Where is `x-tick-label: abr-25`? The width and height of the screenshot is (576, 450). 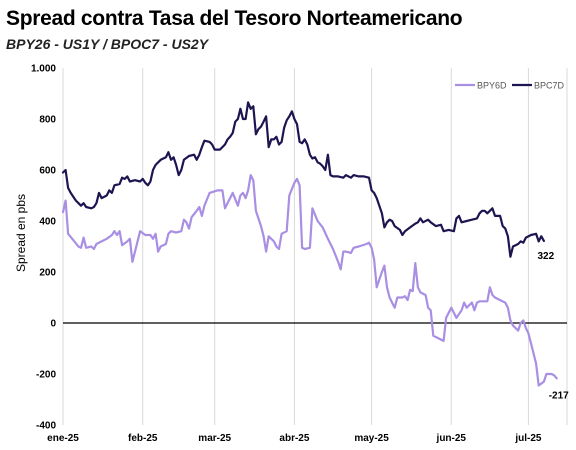 x-tick-label: abr-25 is located at coordinates (294, 438).